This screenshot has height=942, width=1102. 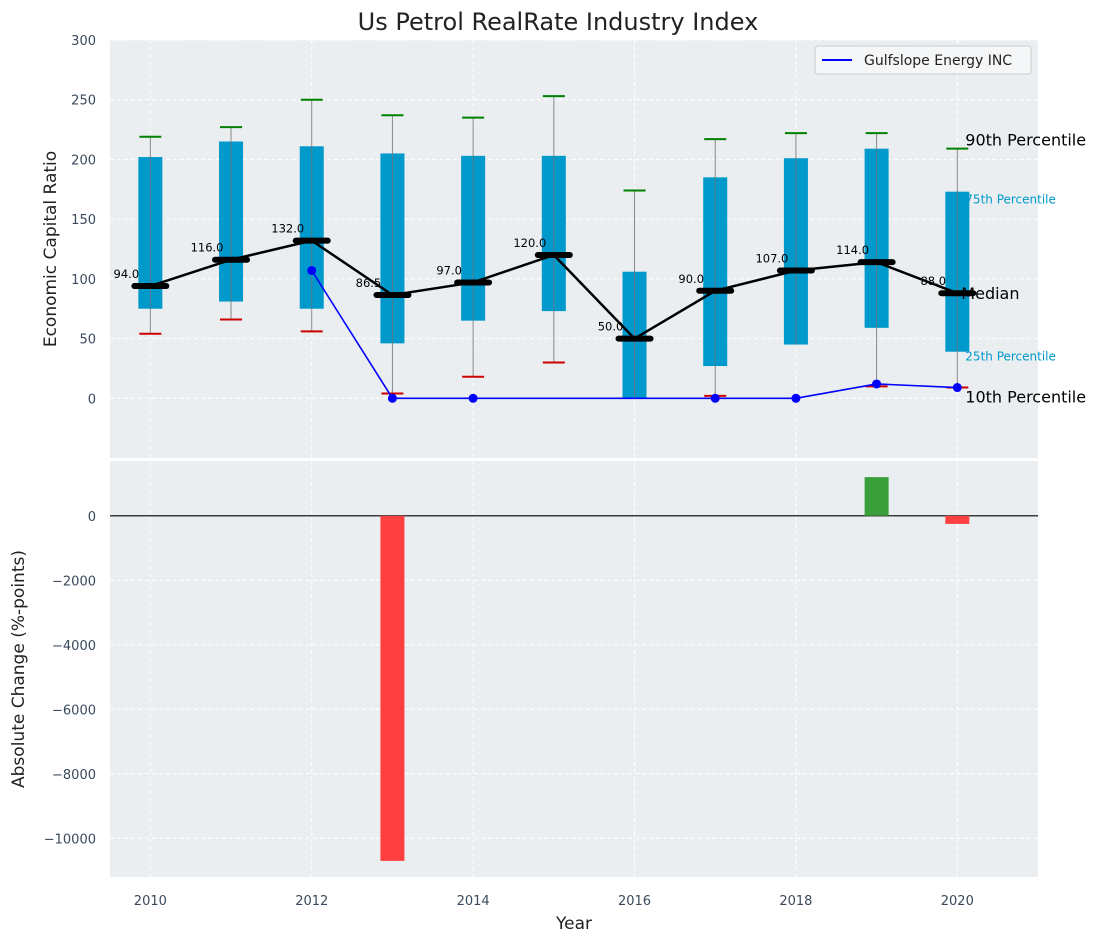 What do you see at coordinates (83, 41) in the screenshot?
I see `top-y-tick-label: 300` at bounding box center [83, 41].